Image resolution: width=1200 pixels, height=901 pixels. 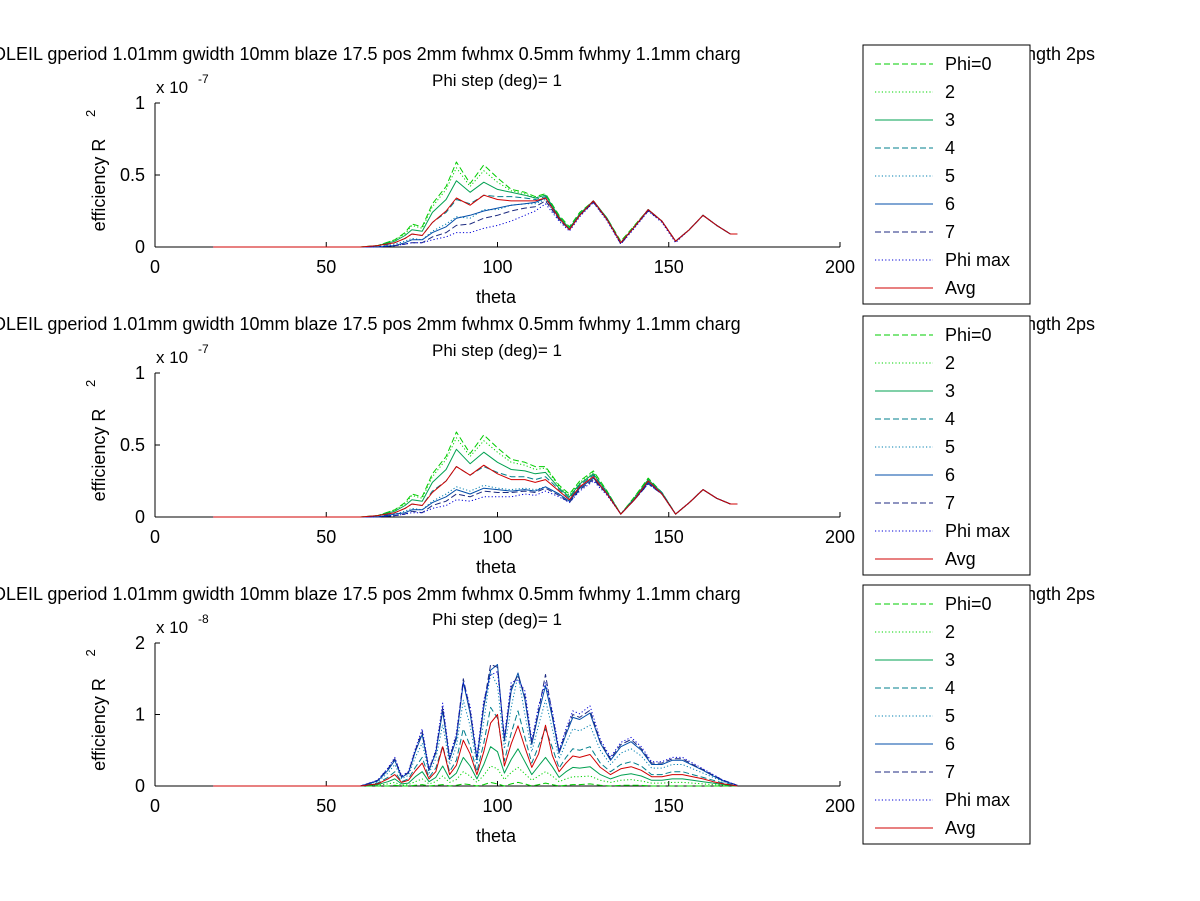 I want to click on y-exponent-power: -8, so click(x=203, y=619).